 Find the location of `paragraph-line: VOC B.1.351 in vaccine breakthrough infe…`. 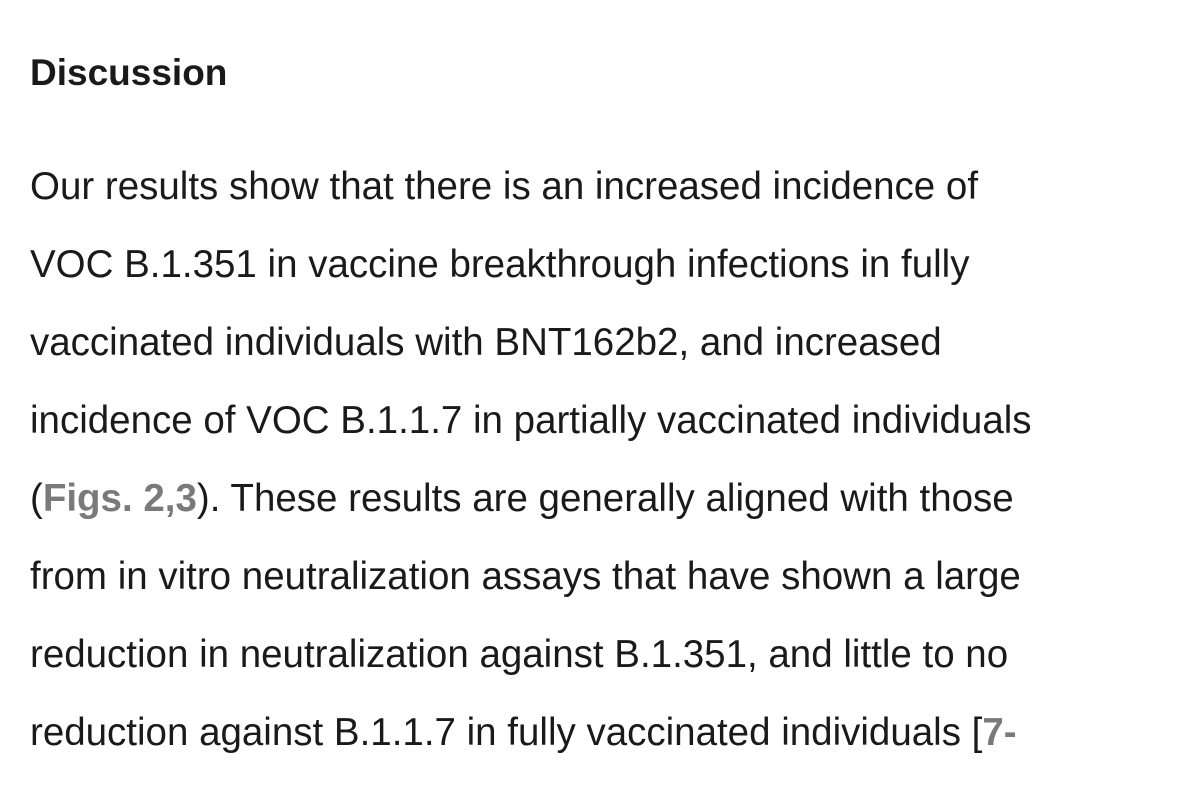

paragraph-line: VOC B.1.351 in vaccine breakthrough infe… is located at coordinates (500, 264).